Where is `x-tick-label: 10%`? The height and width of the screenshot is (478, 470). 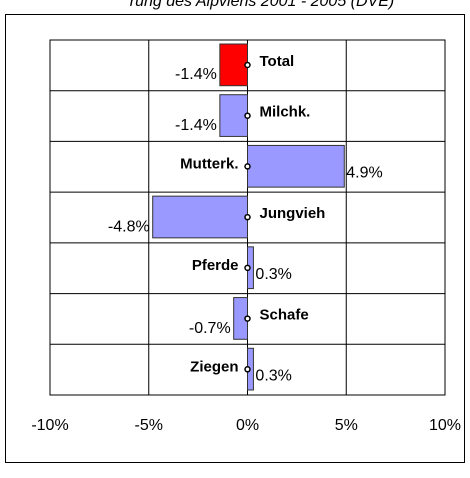 x-tick-label: 10% is located at coordinates (445, 425).